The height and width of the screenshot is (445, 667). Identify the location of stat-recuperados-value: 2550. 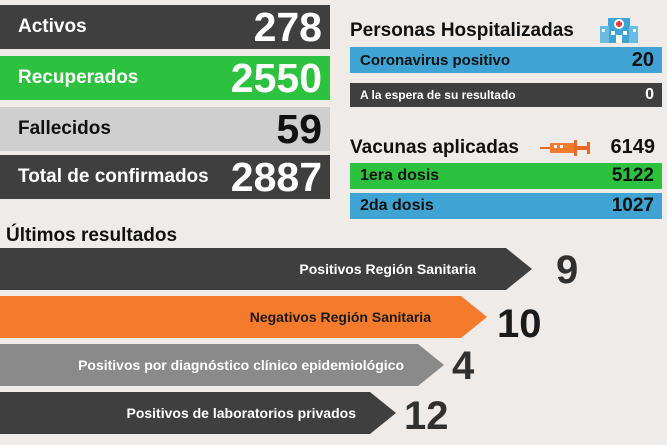
(276, 78).